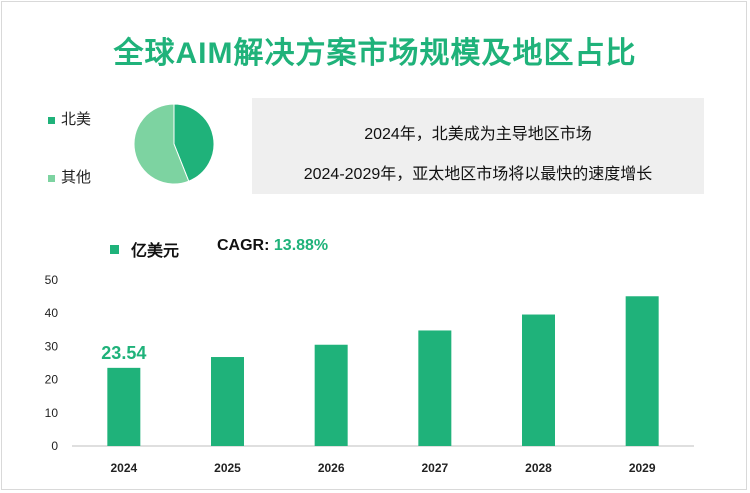 This screenshot has width=750, height=493. What do you see at coordinates (435, 388) in the screenshot?
I see `bar-2027` at bounding box center [435, 388].